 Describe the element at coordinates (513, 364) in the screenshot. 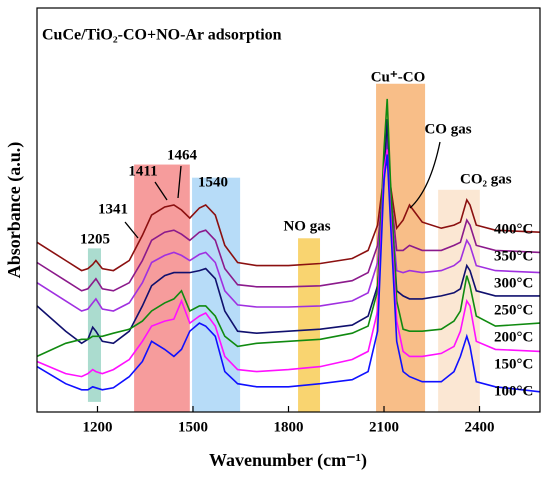

I see `series-label: 150°C` at that location.